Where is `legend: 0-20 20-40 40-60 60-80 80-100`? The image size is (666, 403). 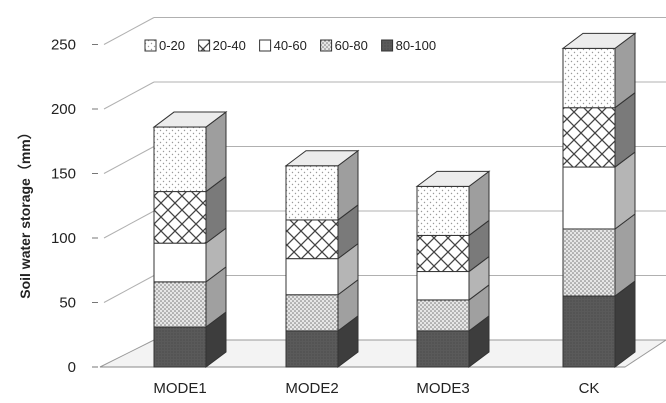
legend: 0-20 20-40 40-60 60-80 80-100 is located at coordinates (290, 45).